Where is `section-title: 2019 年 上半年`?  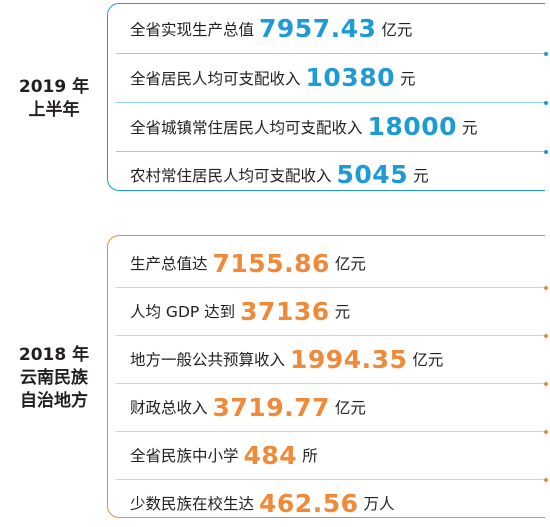
section-title: 2019 年 上半年 is located at coordinates (54, 99).